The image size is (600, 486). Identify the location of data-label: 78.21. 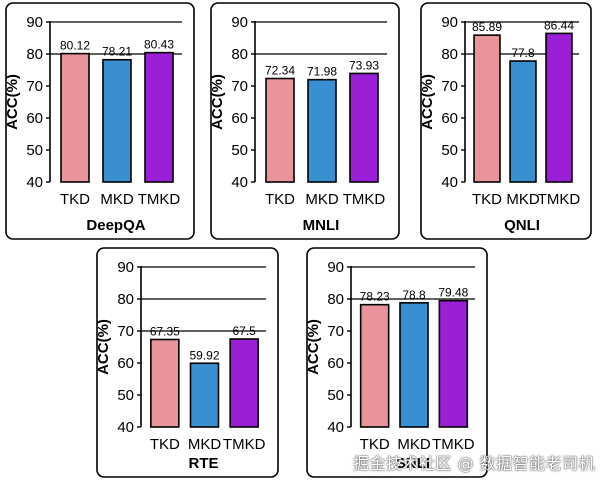
(117, 52).